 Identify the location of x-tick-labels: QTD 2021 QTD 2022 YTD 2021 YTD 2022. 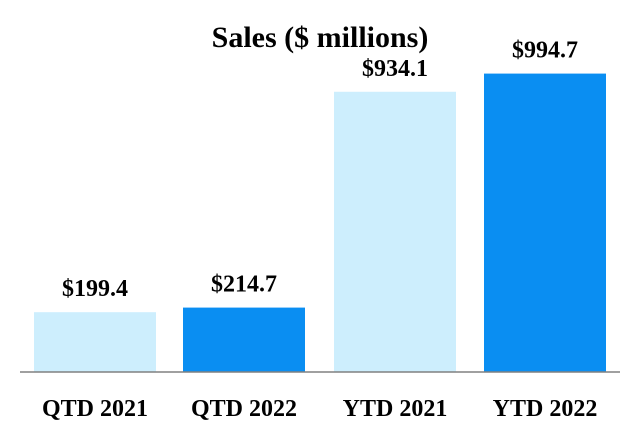
(319, 409).